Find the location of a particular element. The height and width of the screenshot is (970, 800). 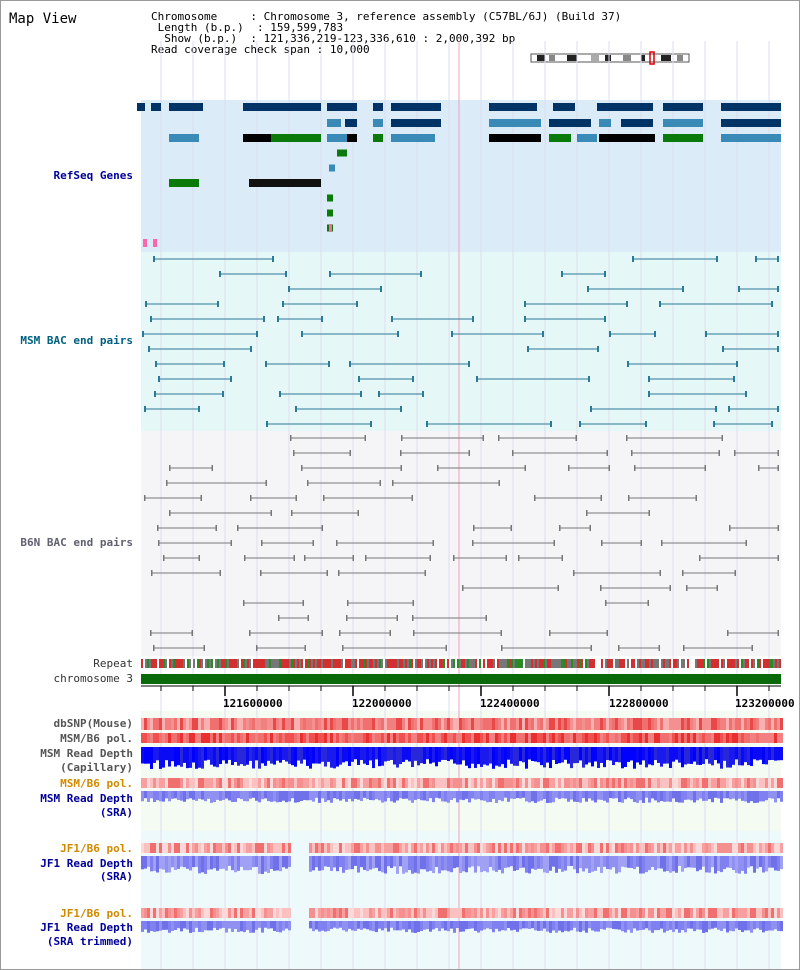

msm-bac-track is located at coordinates (460, 341).